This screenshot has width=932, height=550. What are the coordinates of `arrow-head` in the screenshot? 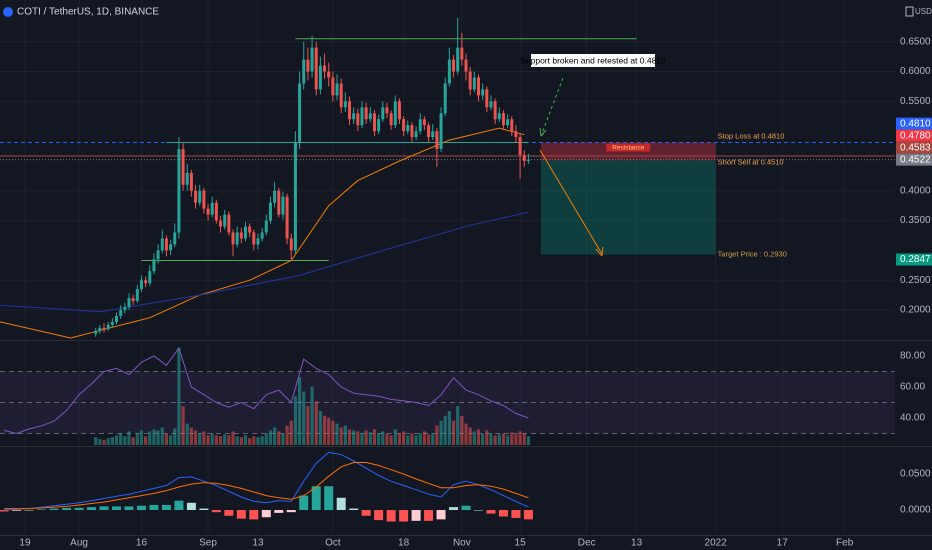 It's located at (543, 132).